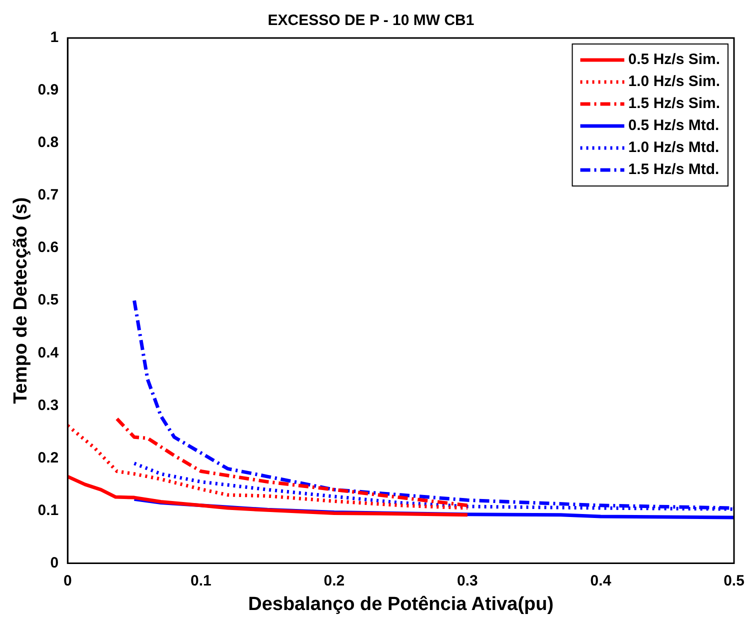 The image size is (756, 624). Describe the element at coordinates (21, 300) in the screenshot. I see `y-axis-title: Tempo de Detecção (s)` at that location.